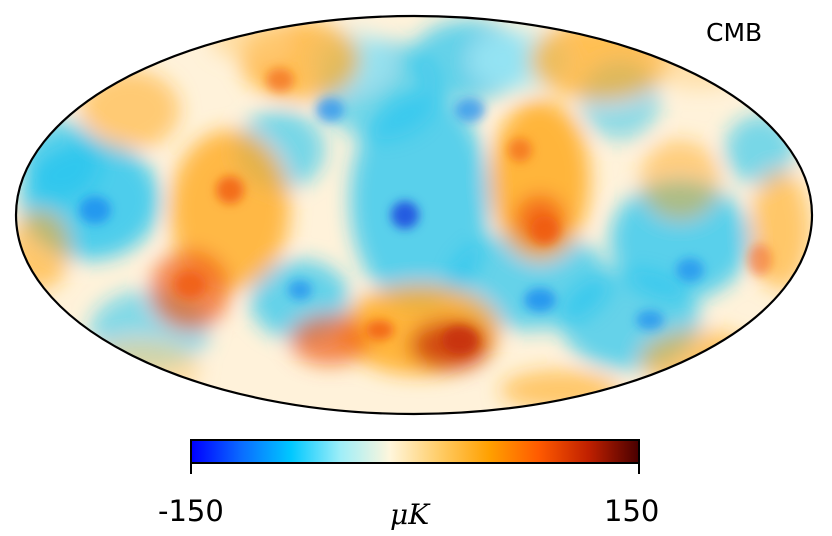 The height and width of the screenshot is (536, 832). Describe the element at coordinates (410, 514) in the screenshot. I see `colorbar-unit-label: μK` at that location.